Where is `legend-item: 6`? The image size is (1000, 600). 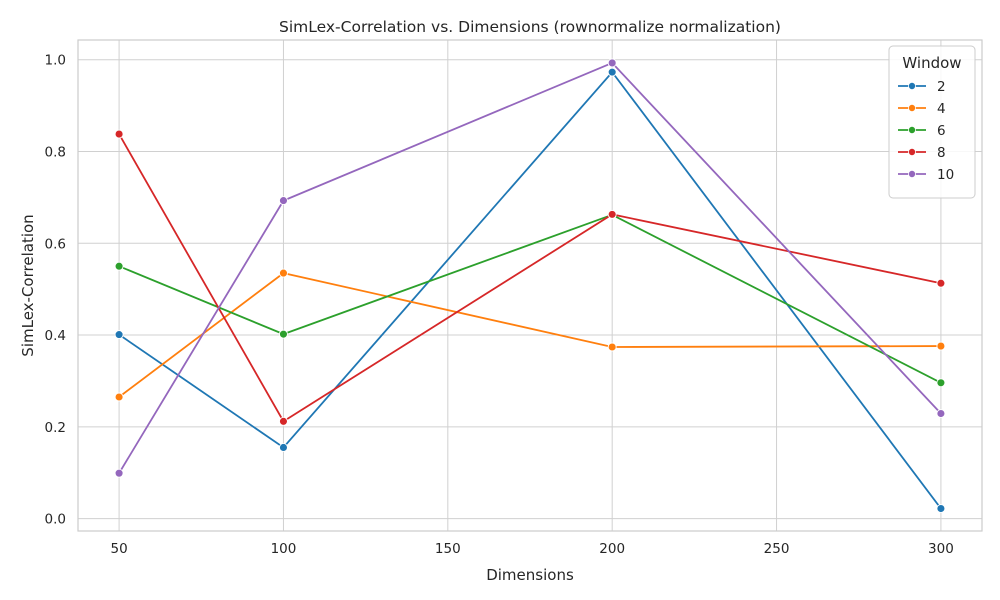
legend-item: 6 is located at coordinates (922, 131).